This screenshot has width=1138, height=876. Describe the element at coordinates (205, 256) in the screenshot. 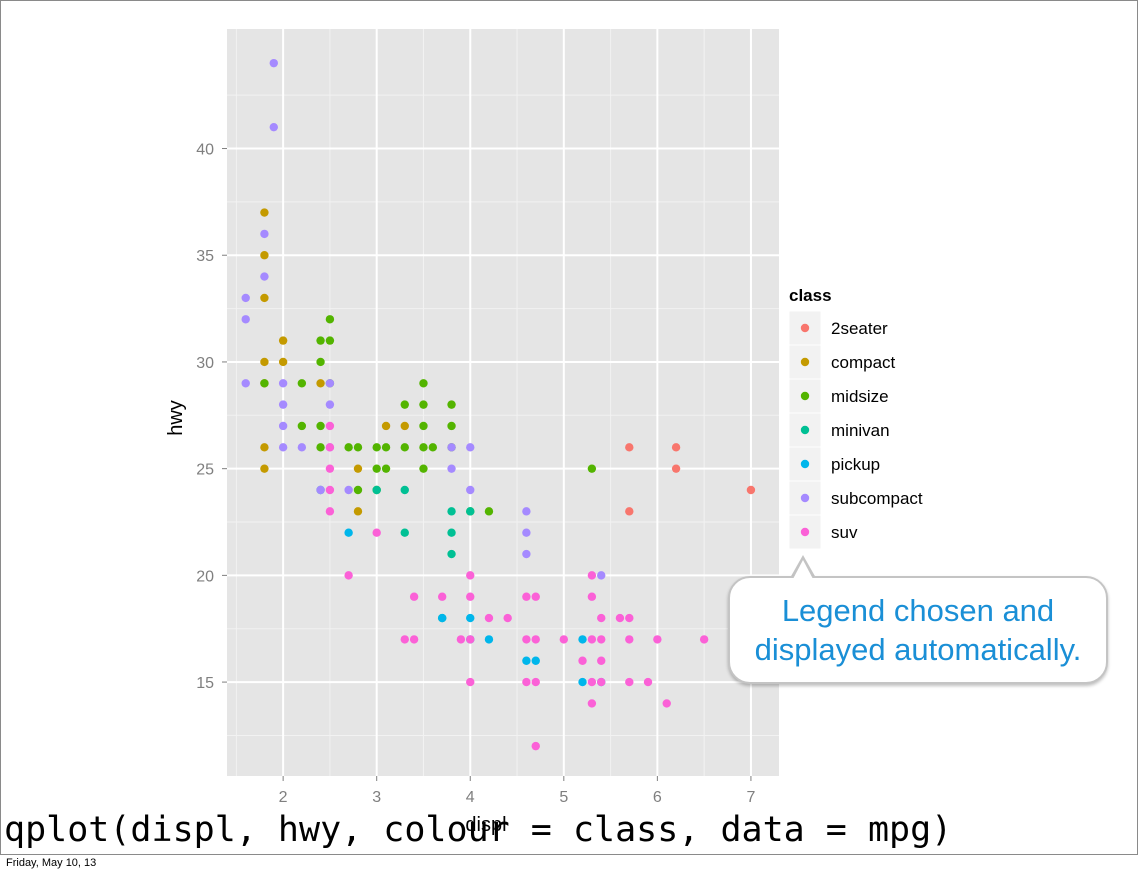

I see `y-tick-label: 35` at that location.